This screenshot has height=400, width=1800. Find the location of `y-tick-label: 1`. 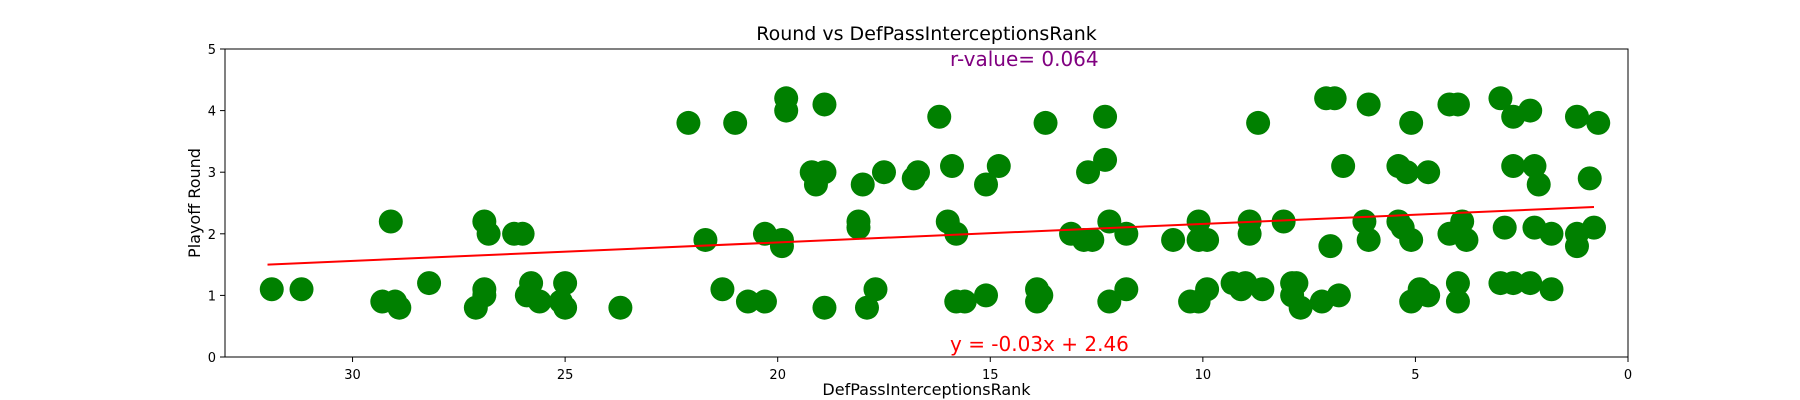

y-tick-label: 1 is located at coordinates (212, 296).